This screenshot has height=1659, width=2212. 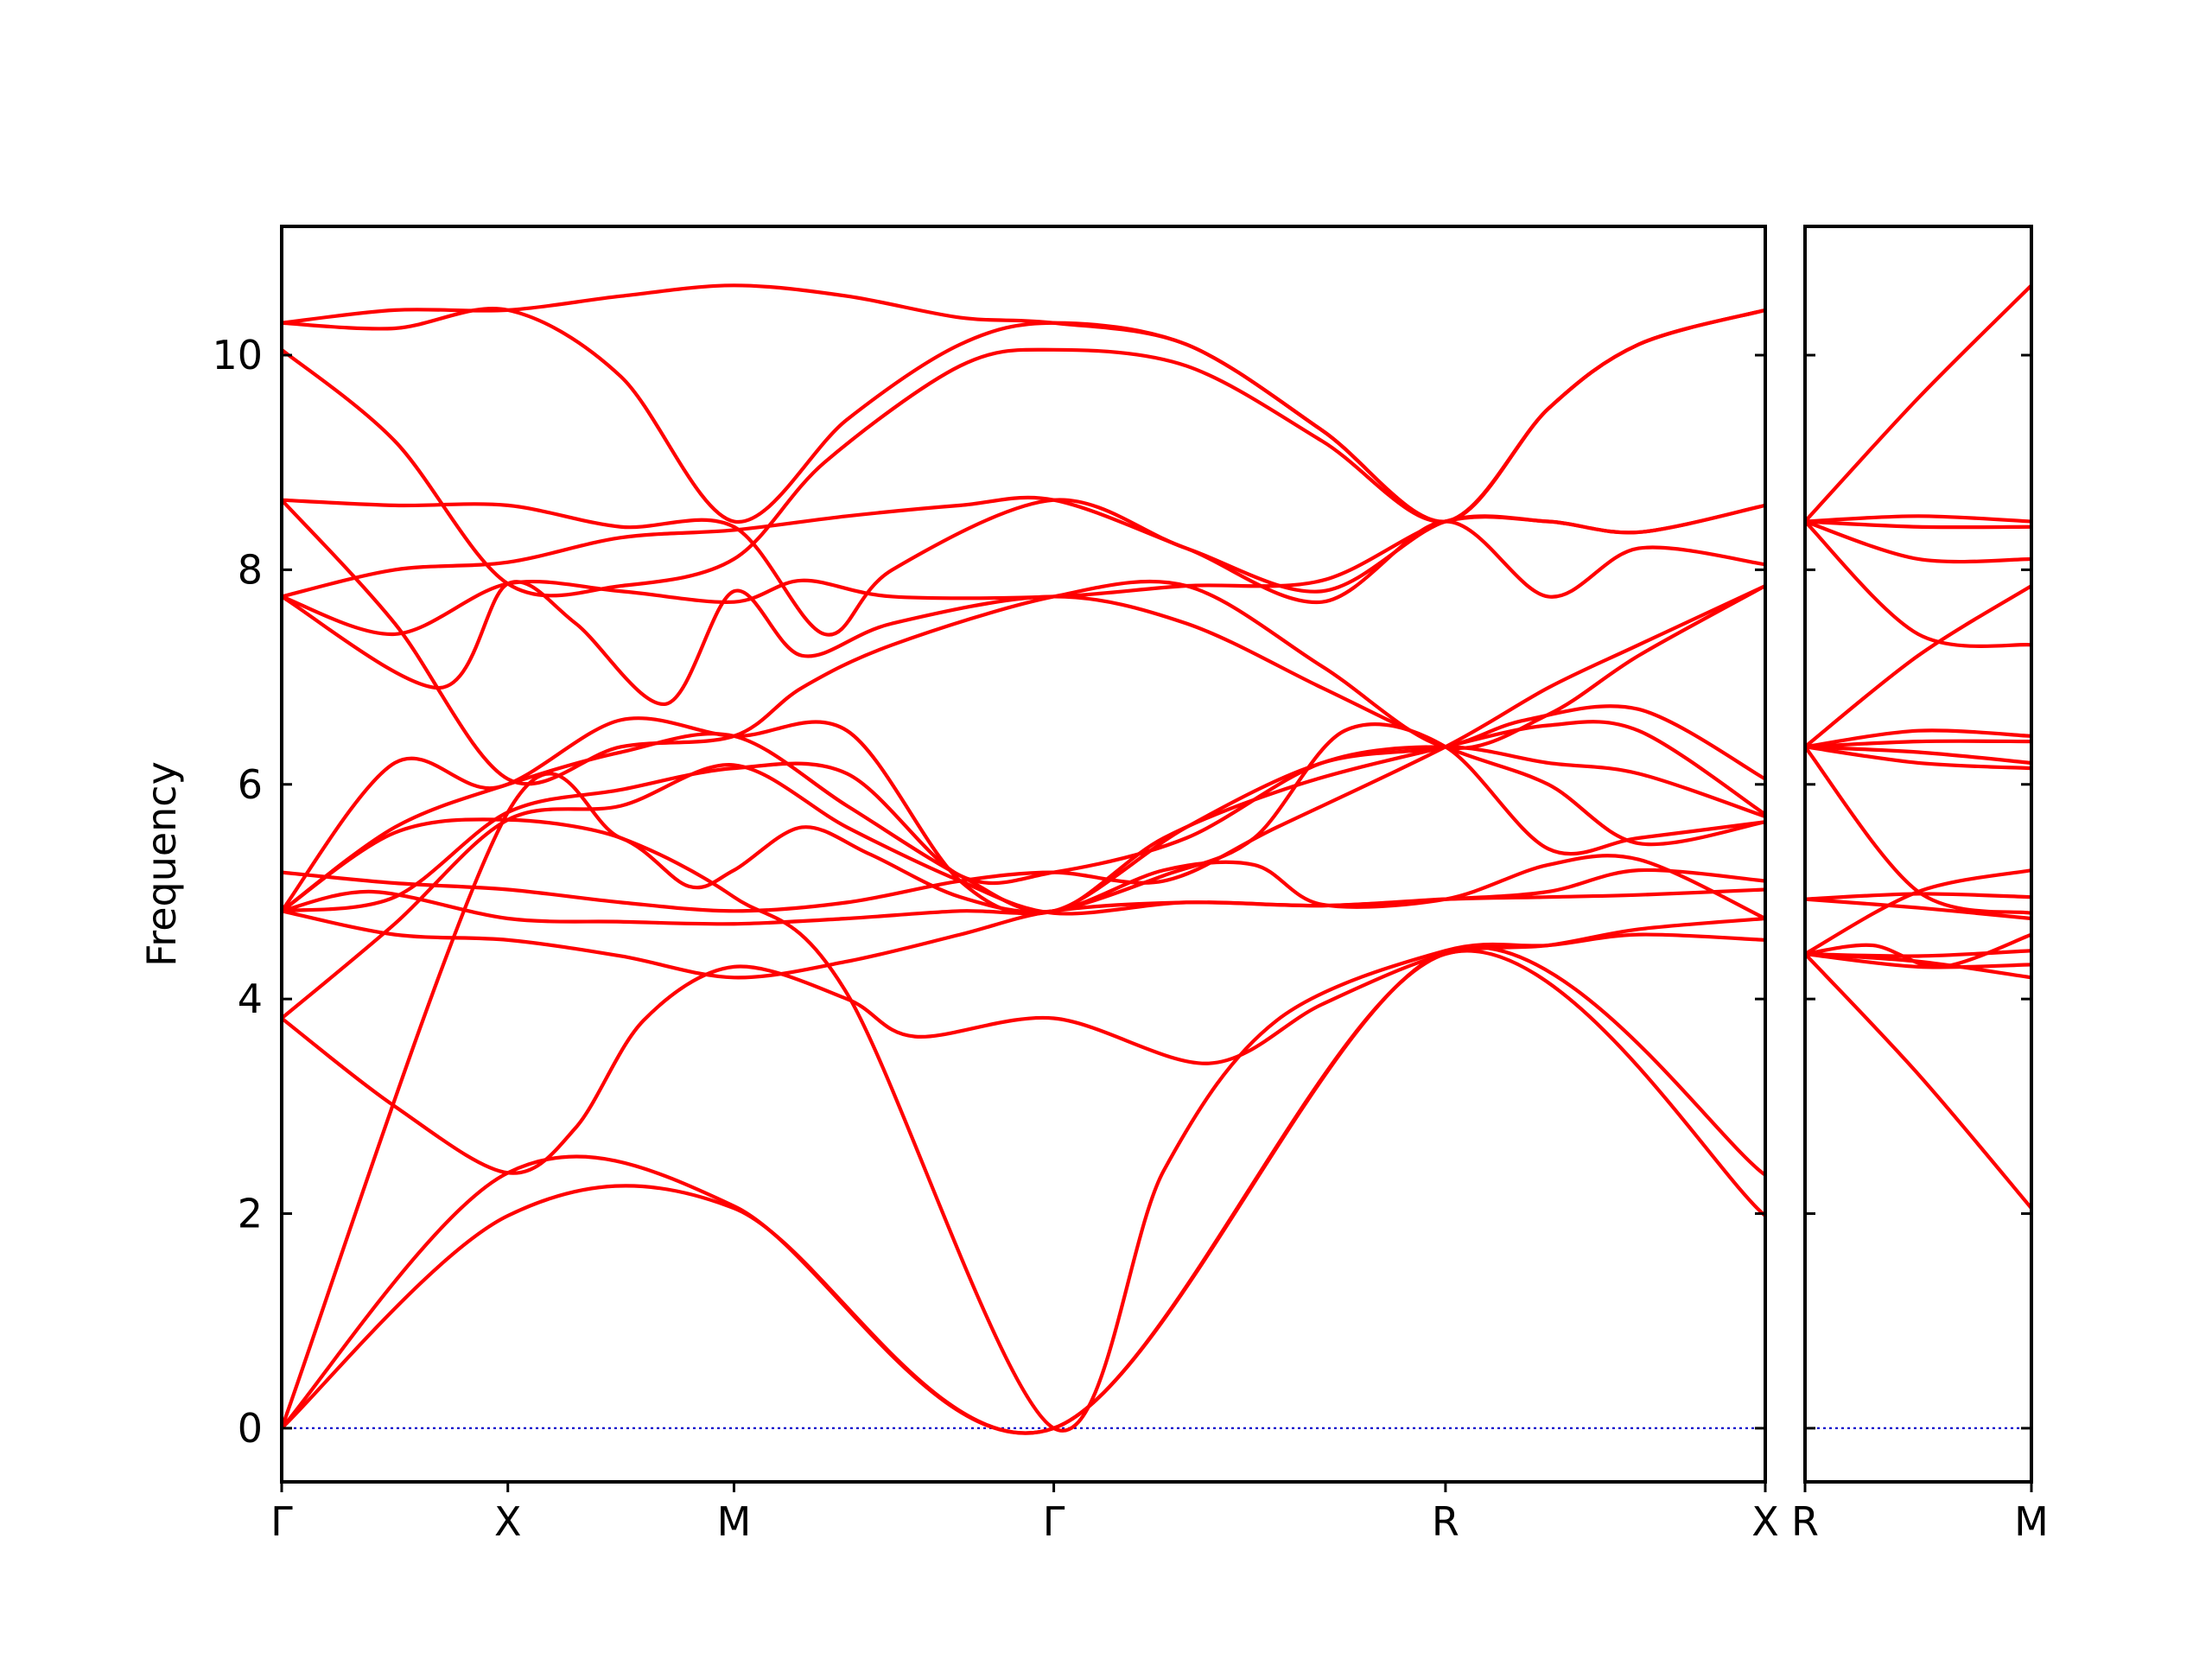 I want to click on y-tick-label: 2, so click(x=250, y=1214).